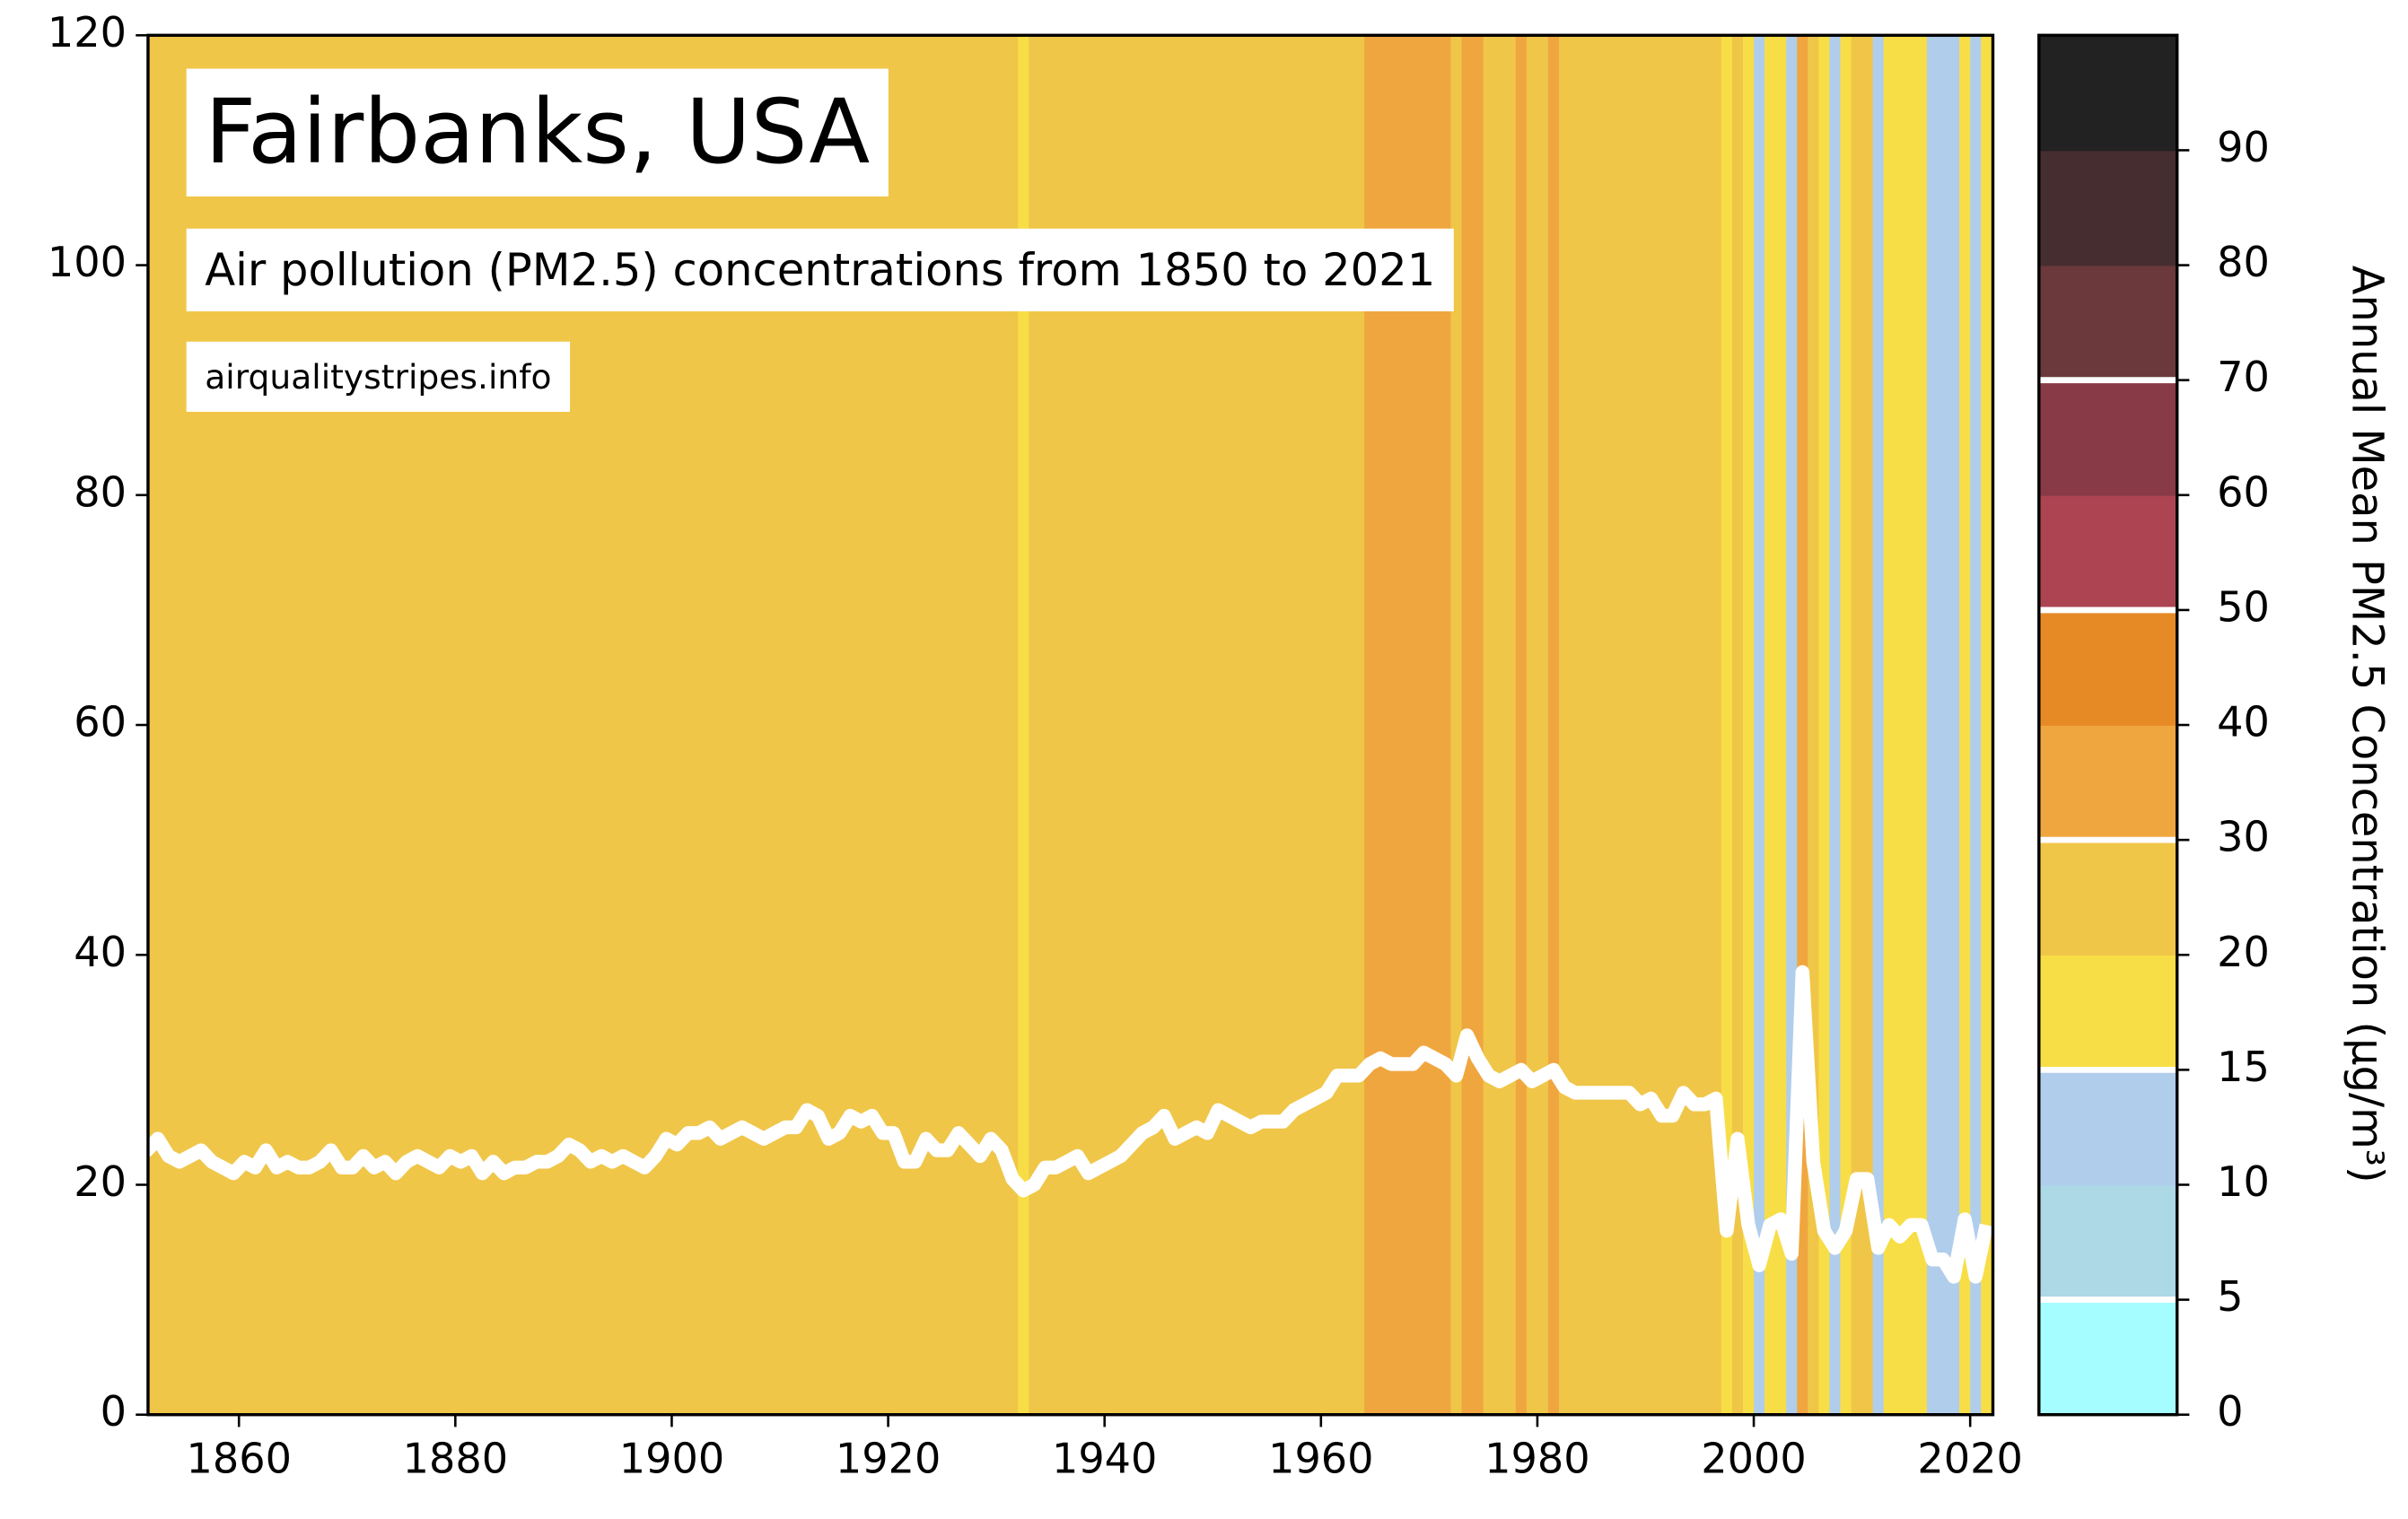  I want to click on y-tick-label: 80, so click(101, 491).